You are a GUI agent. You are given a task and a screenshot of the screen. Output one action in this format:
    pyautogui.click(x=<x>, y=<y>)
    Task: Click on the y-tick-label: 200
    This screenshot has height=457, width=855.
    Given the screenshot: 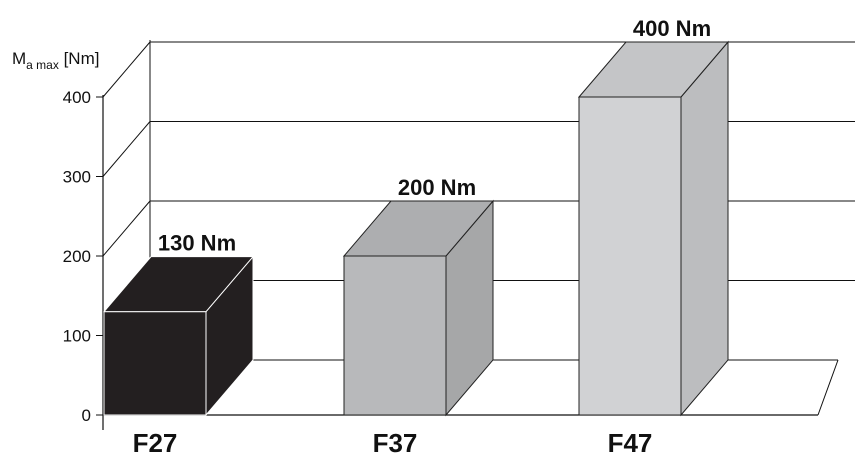 What is the action you would take?
    pyautogui.click(x=77, y=256)
    